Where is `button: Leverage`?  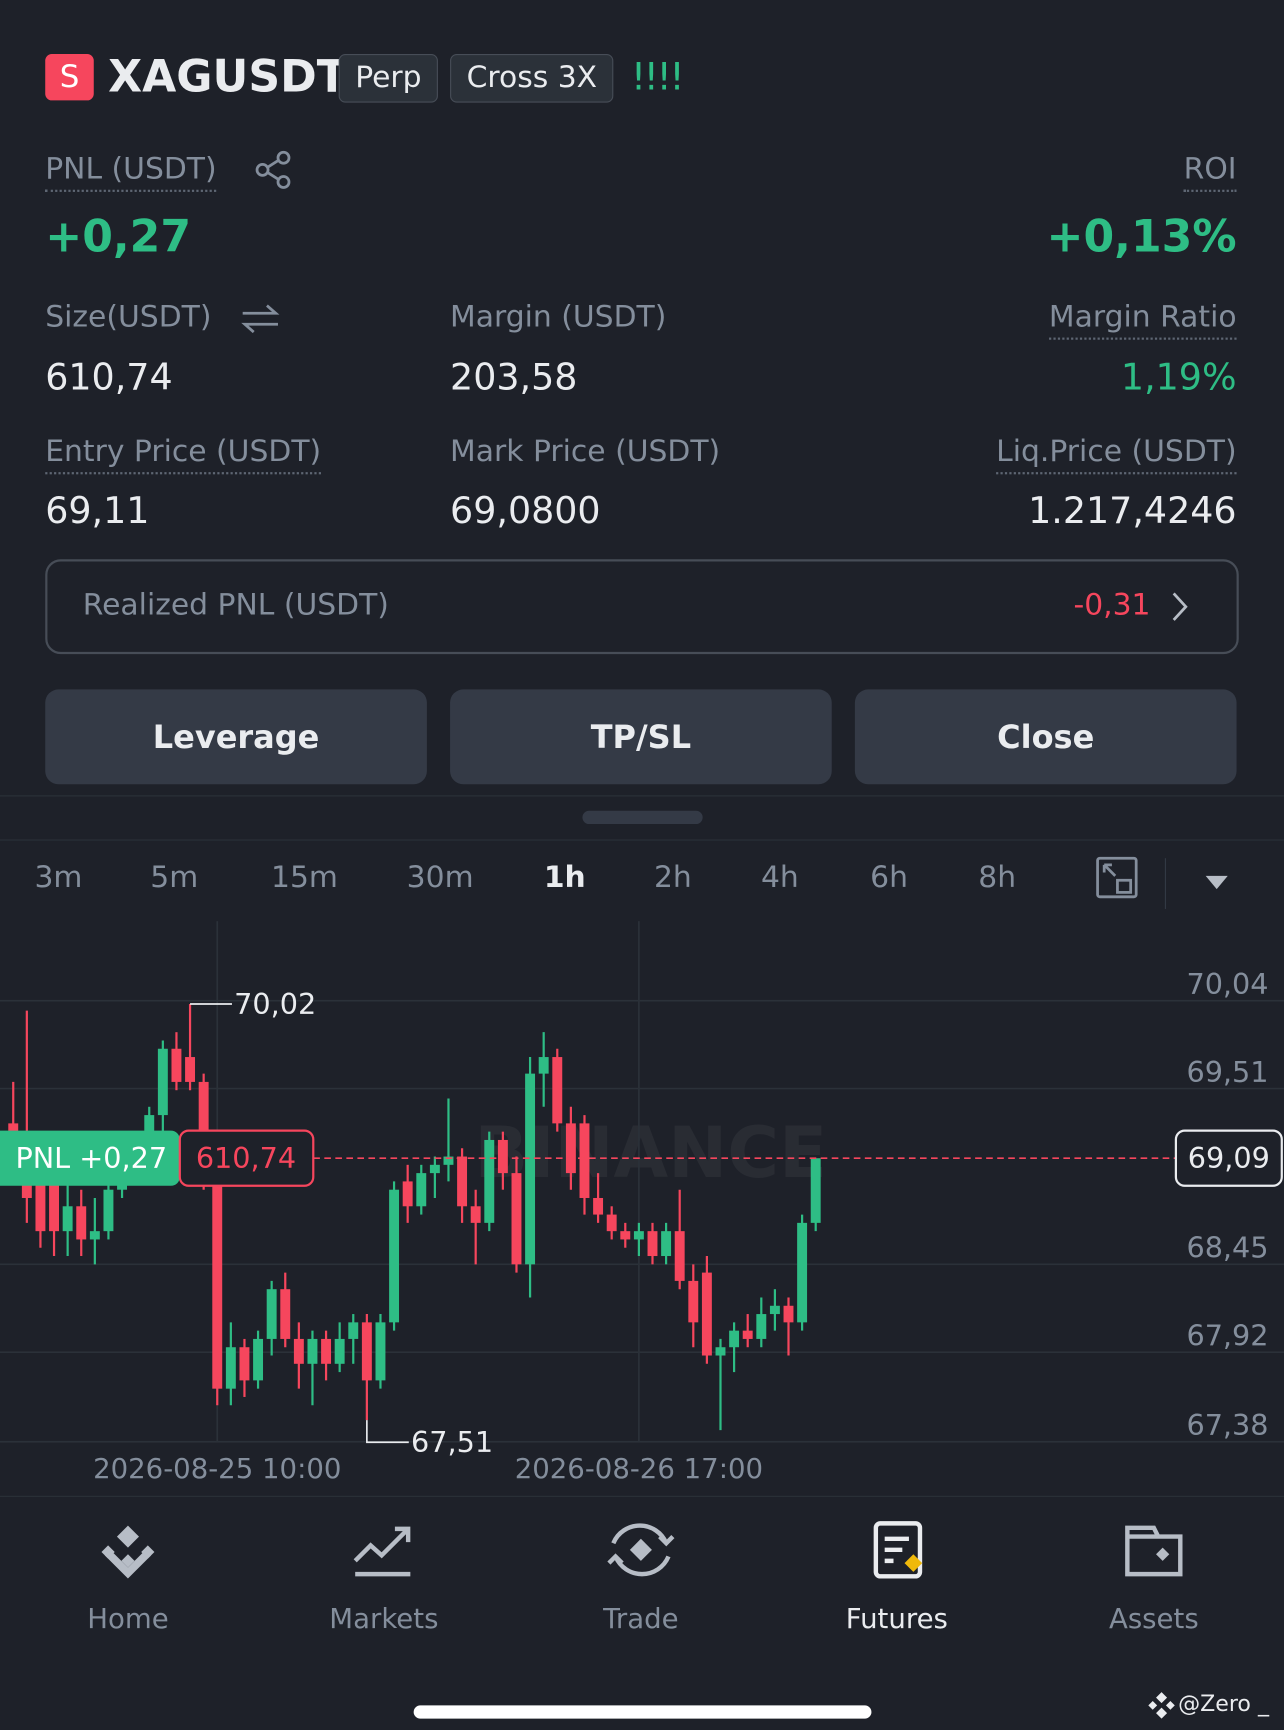 button: Leverage is located at coordinates (236, 737).